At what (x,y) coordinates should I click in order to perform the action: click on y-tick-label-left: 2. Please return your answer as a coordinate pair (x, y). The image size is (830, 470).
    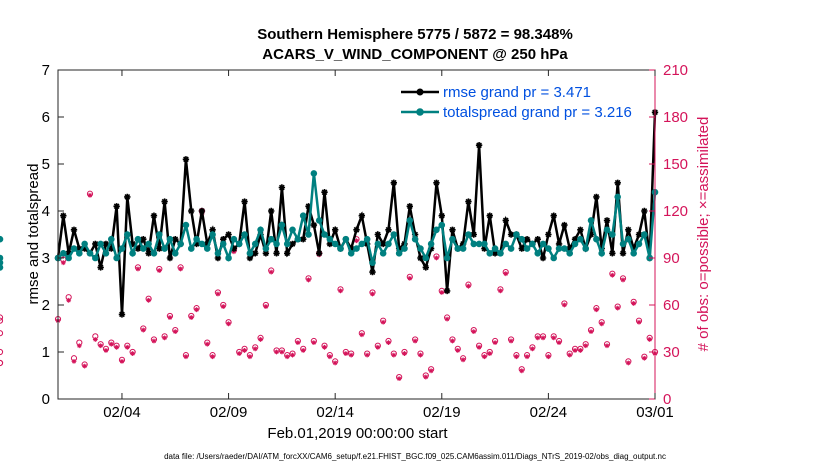
    Looking at the image, I should click on (46, 305).